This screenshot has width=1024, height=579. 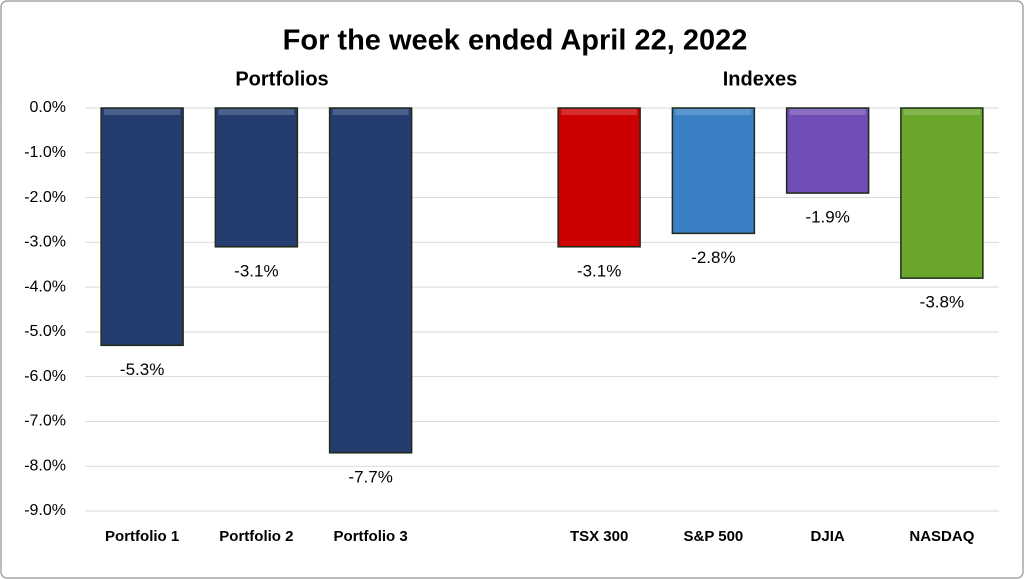 What do you see at coordinates (45, 510) in the screenshot?
I see `y-tick-label: -9.0%` at bounding box center [45, 510].